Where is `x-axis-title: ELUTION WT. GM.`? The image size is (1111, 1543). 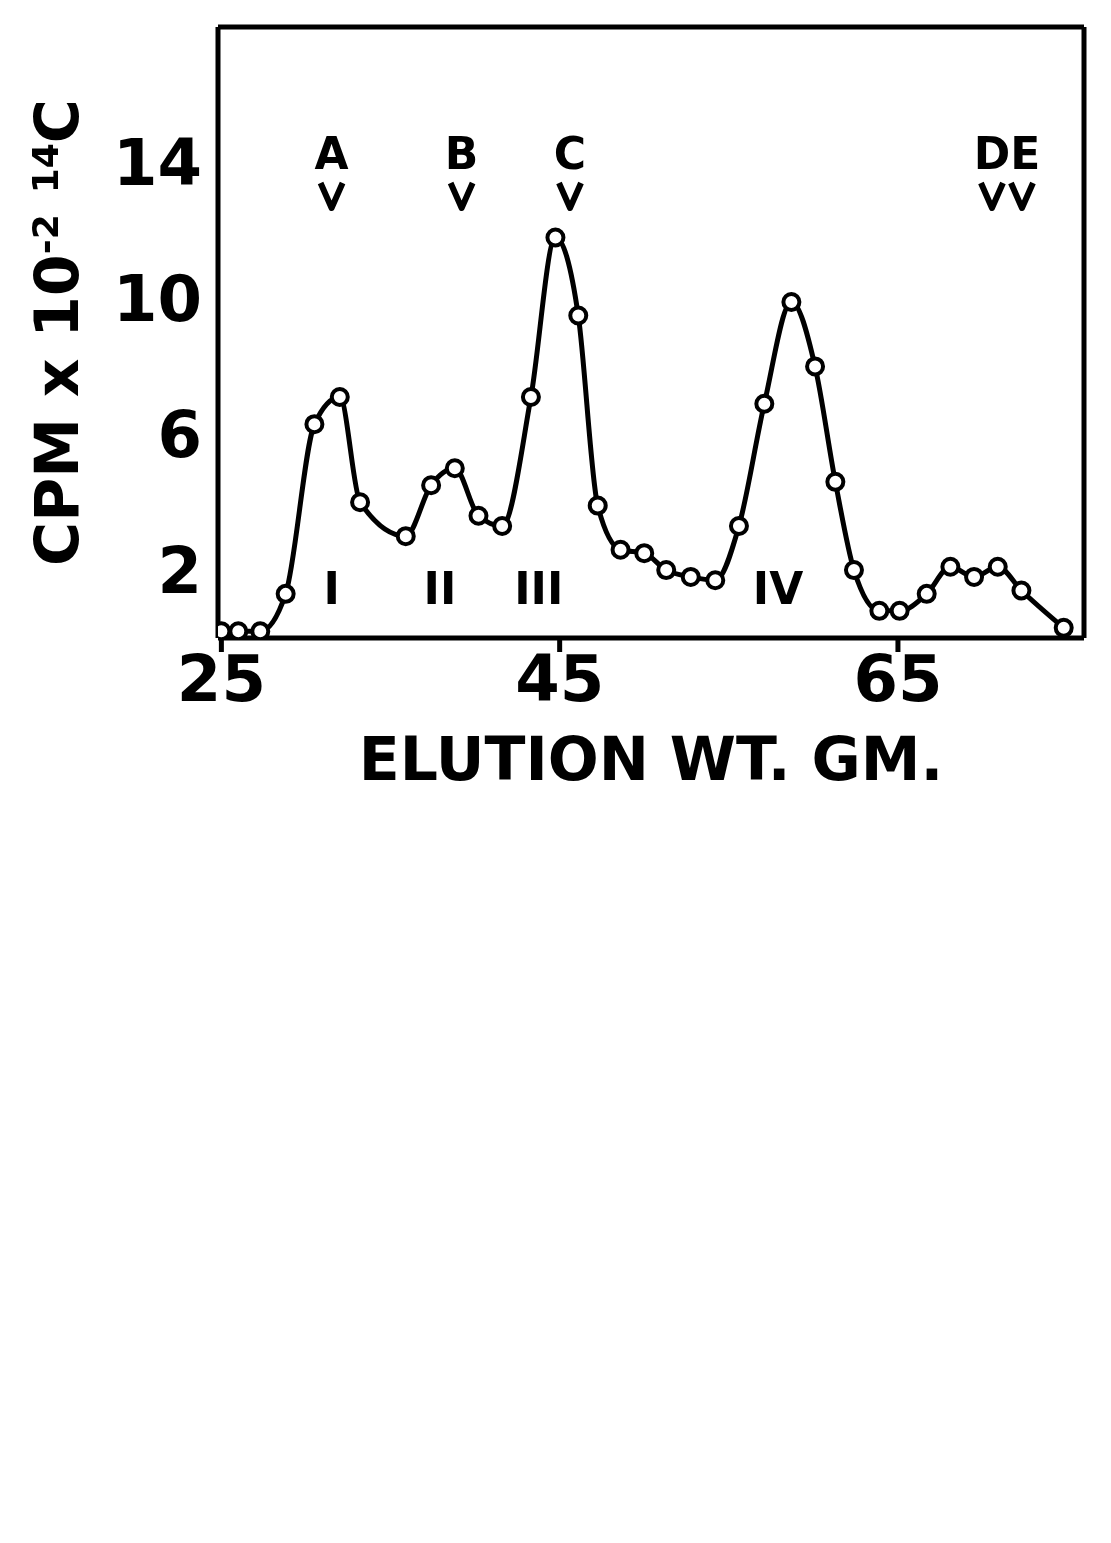 x-axis-title: ELUTION WT. GM. is located at coordinates (651, 759).